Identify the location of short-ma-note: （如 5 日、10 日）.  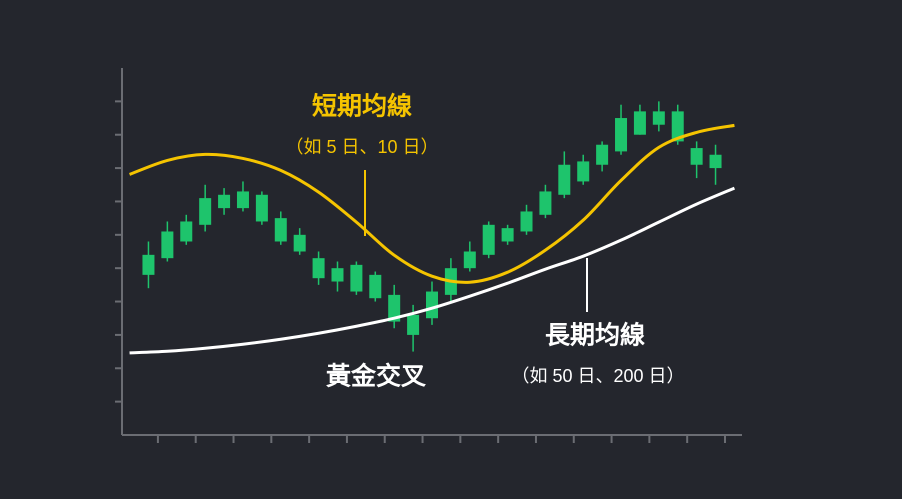
(361, 147).